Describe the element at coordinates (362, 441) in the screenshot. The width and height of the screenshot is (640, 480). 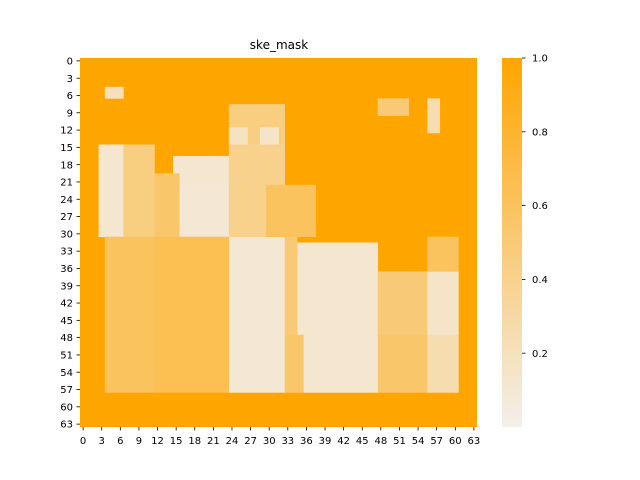
I see `x-tick-label: 45` at that location.